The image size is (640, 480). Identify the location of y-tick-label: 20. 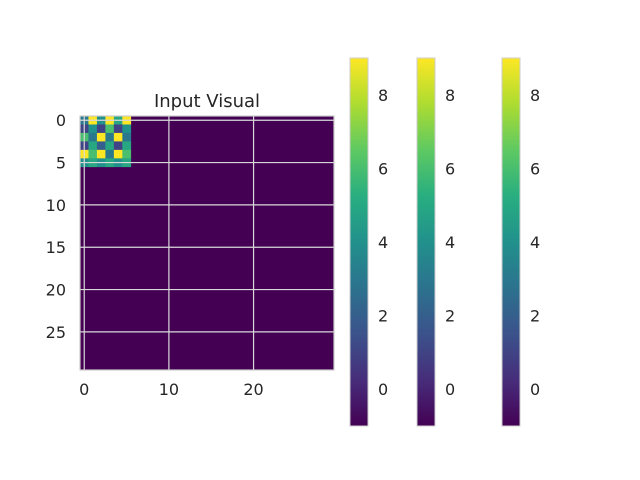
(56, 290).